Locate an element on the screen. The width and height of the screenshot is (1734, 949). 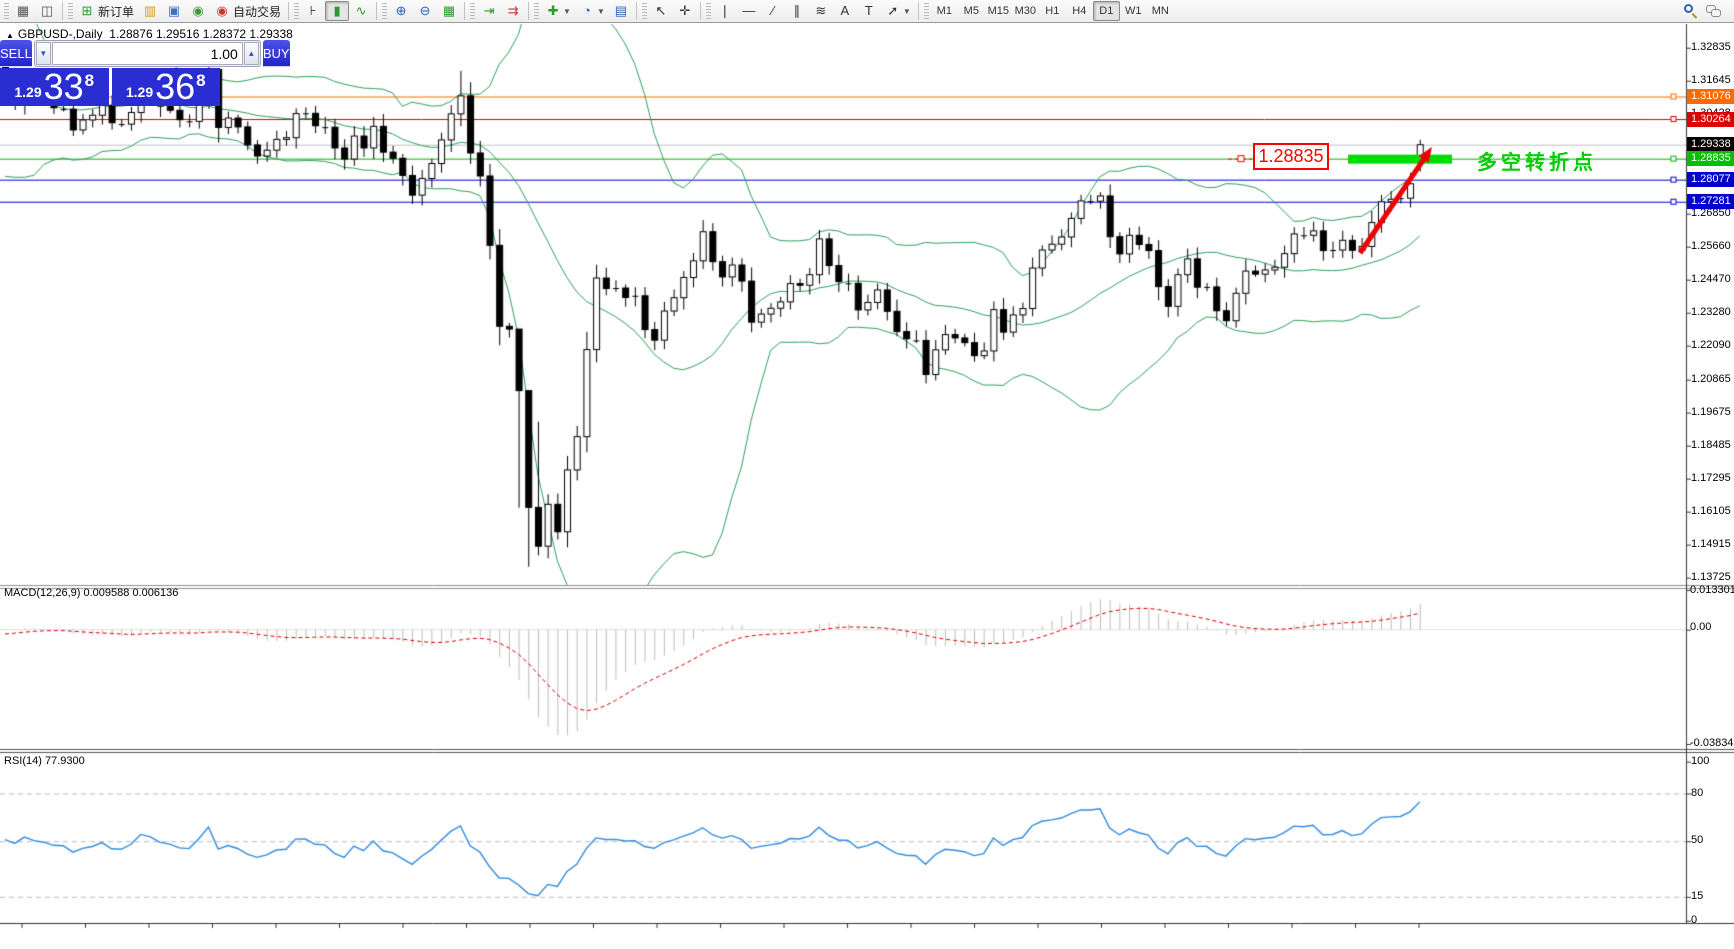
sell-price-panel: 1.29 33 8 is located at coordinates (54, 87).